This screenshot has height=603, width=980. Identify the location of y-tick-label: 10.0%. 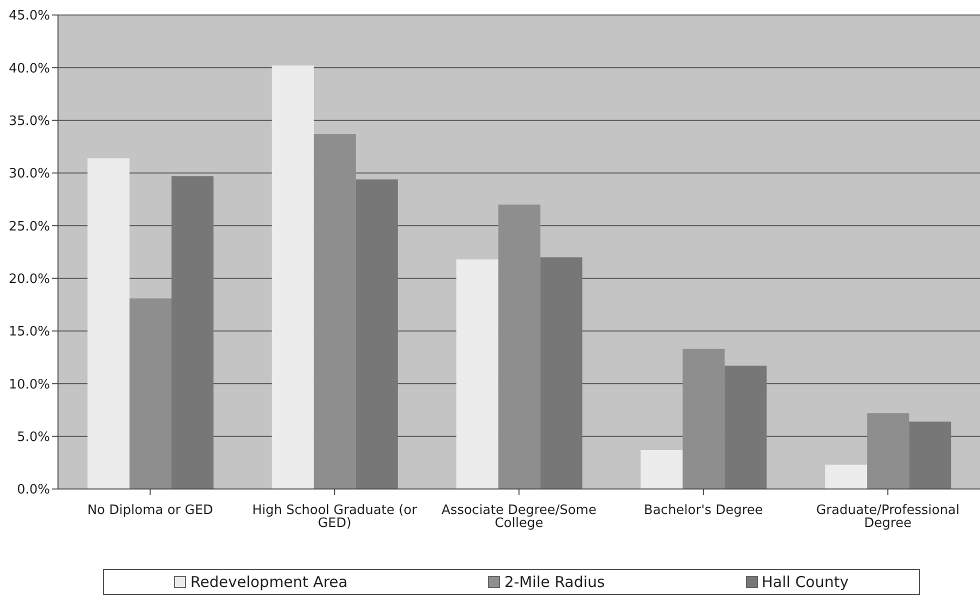
(29, 384).